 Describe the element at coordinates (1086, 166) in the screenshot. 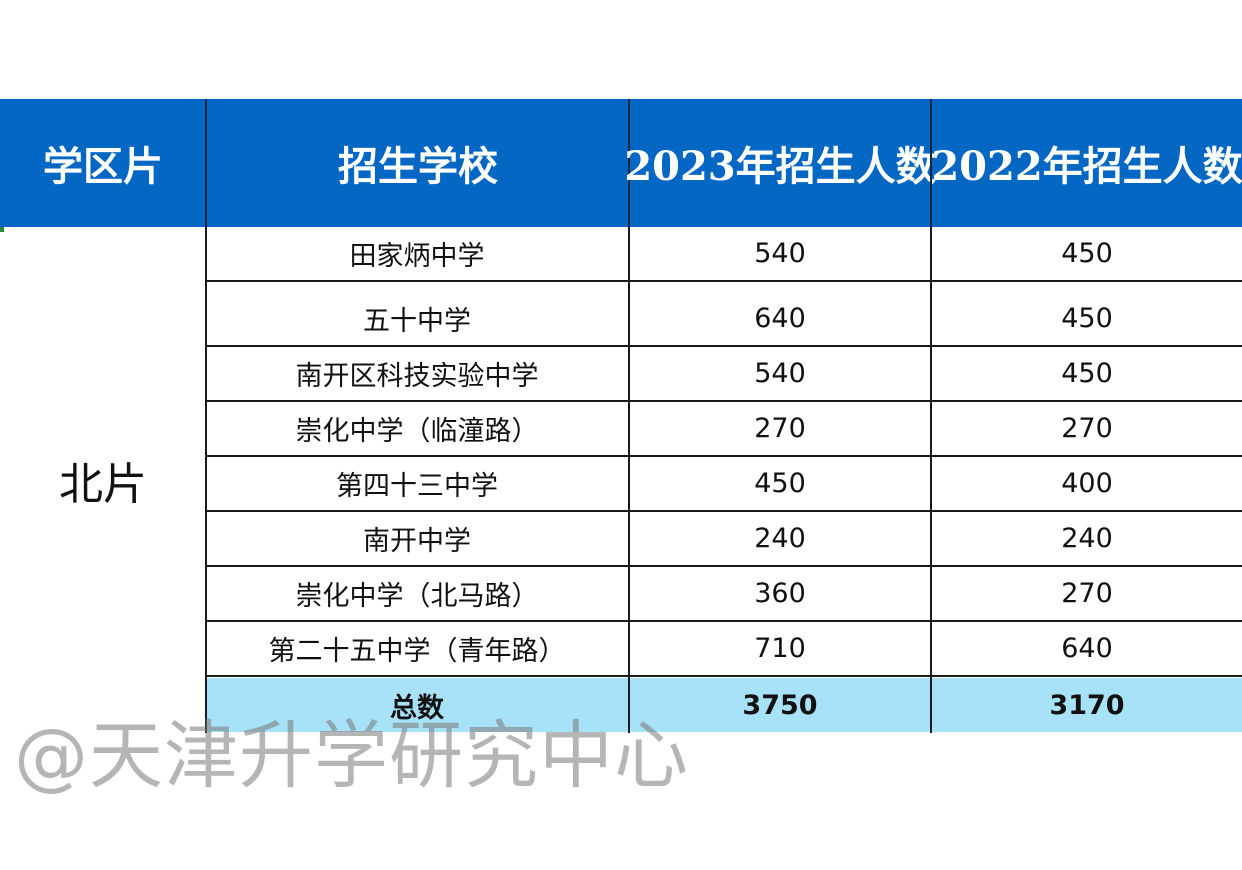

I see `header-2022: 2022年招生人数` at that location.